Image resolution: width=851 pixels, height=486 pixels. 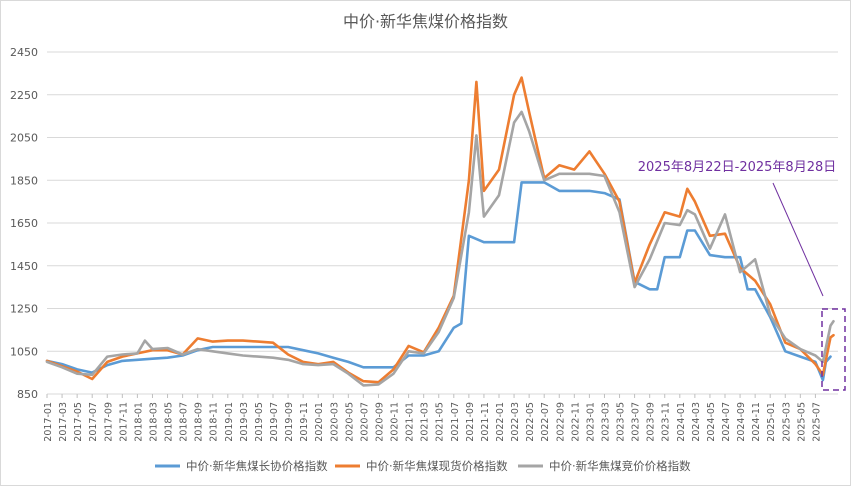 I want to click on x-tick-label: 2023-09, so click(x=651, y=422).